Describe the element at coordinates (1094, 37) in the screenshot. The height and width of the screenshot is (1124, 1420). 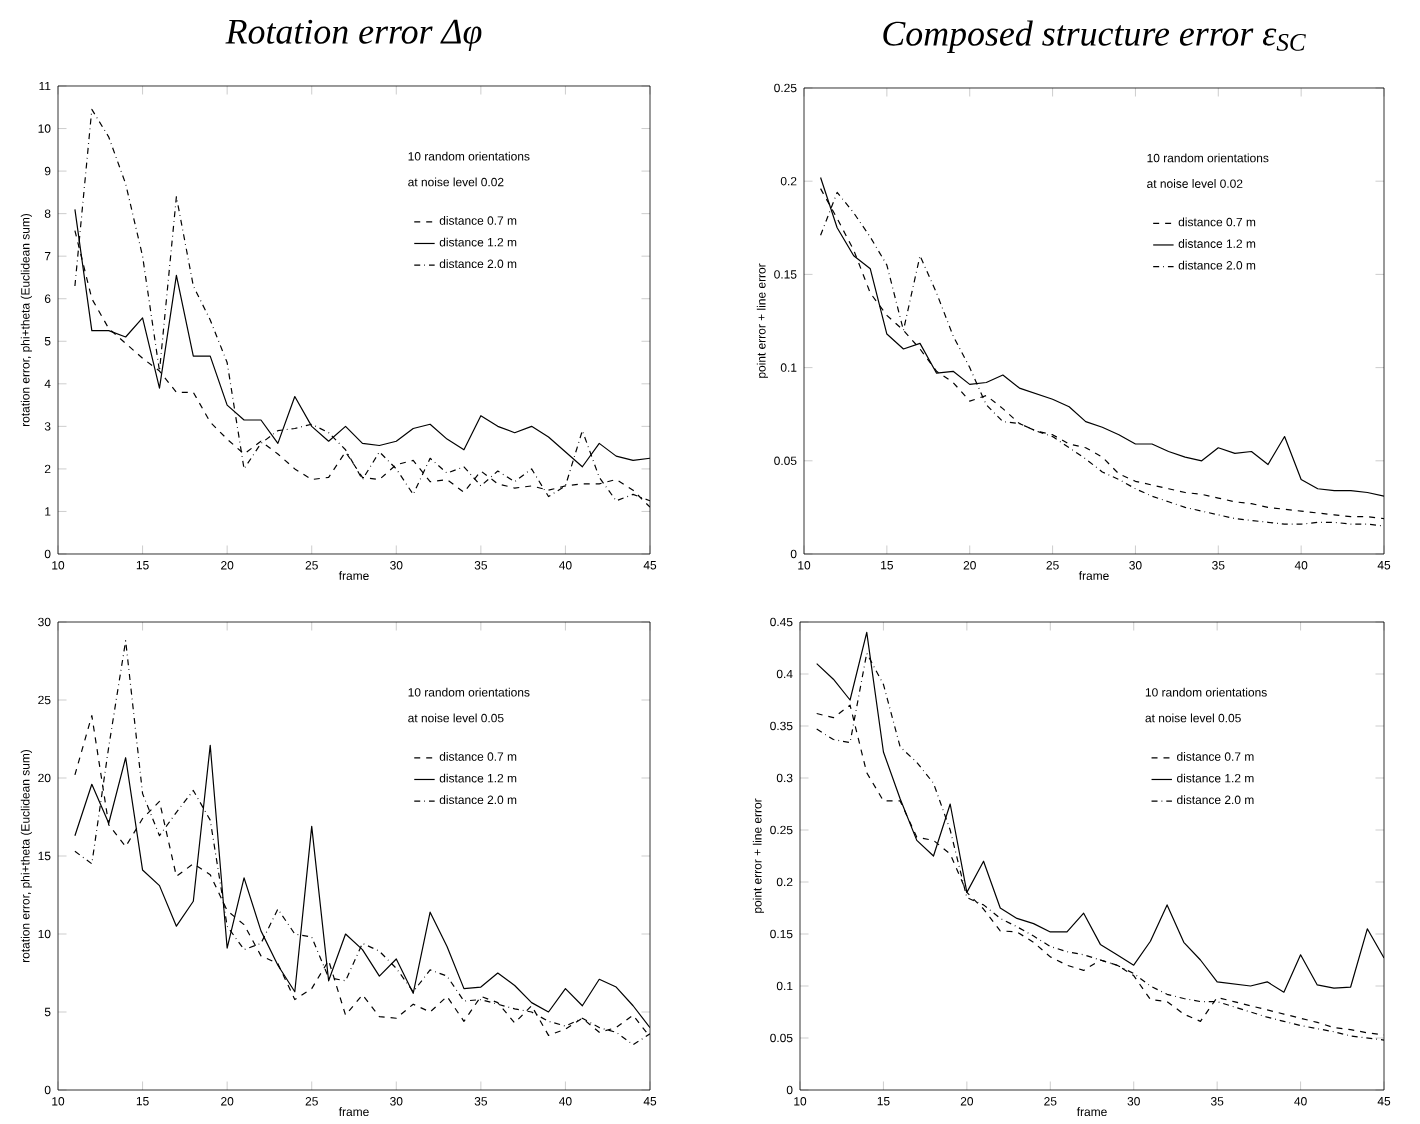
I see `chart-title: Composed structure error ε$_{SC}$` at that location.